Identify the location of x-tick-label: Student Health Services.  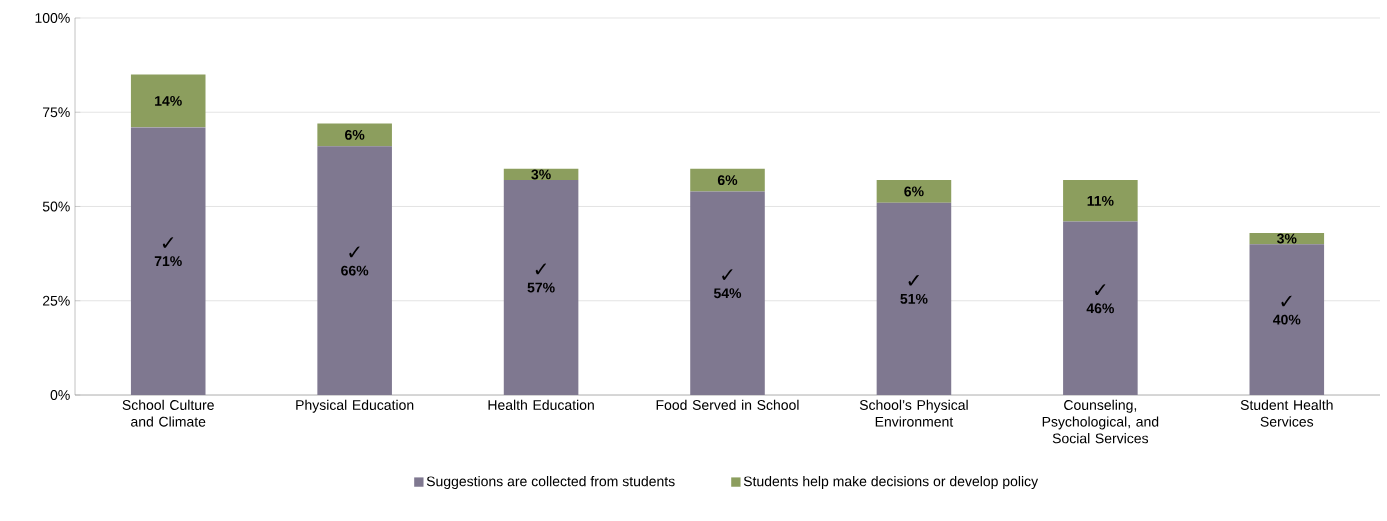
(1286, 413).